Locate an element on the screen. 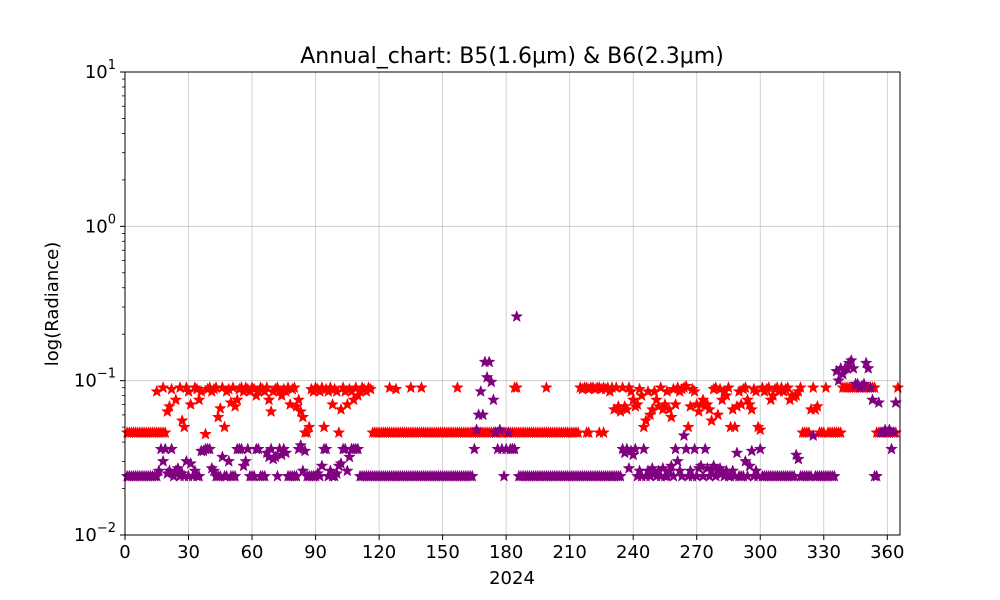 The image size is (1000, 600). y-axis-label: log(Radiance) is located at coordinates (52, 304).